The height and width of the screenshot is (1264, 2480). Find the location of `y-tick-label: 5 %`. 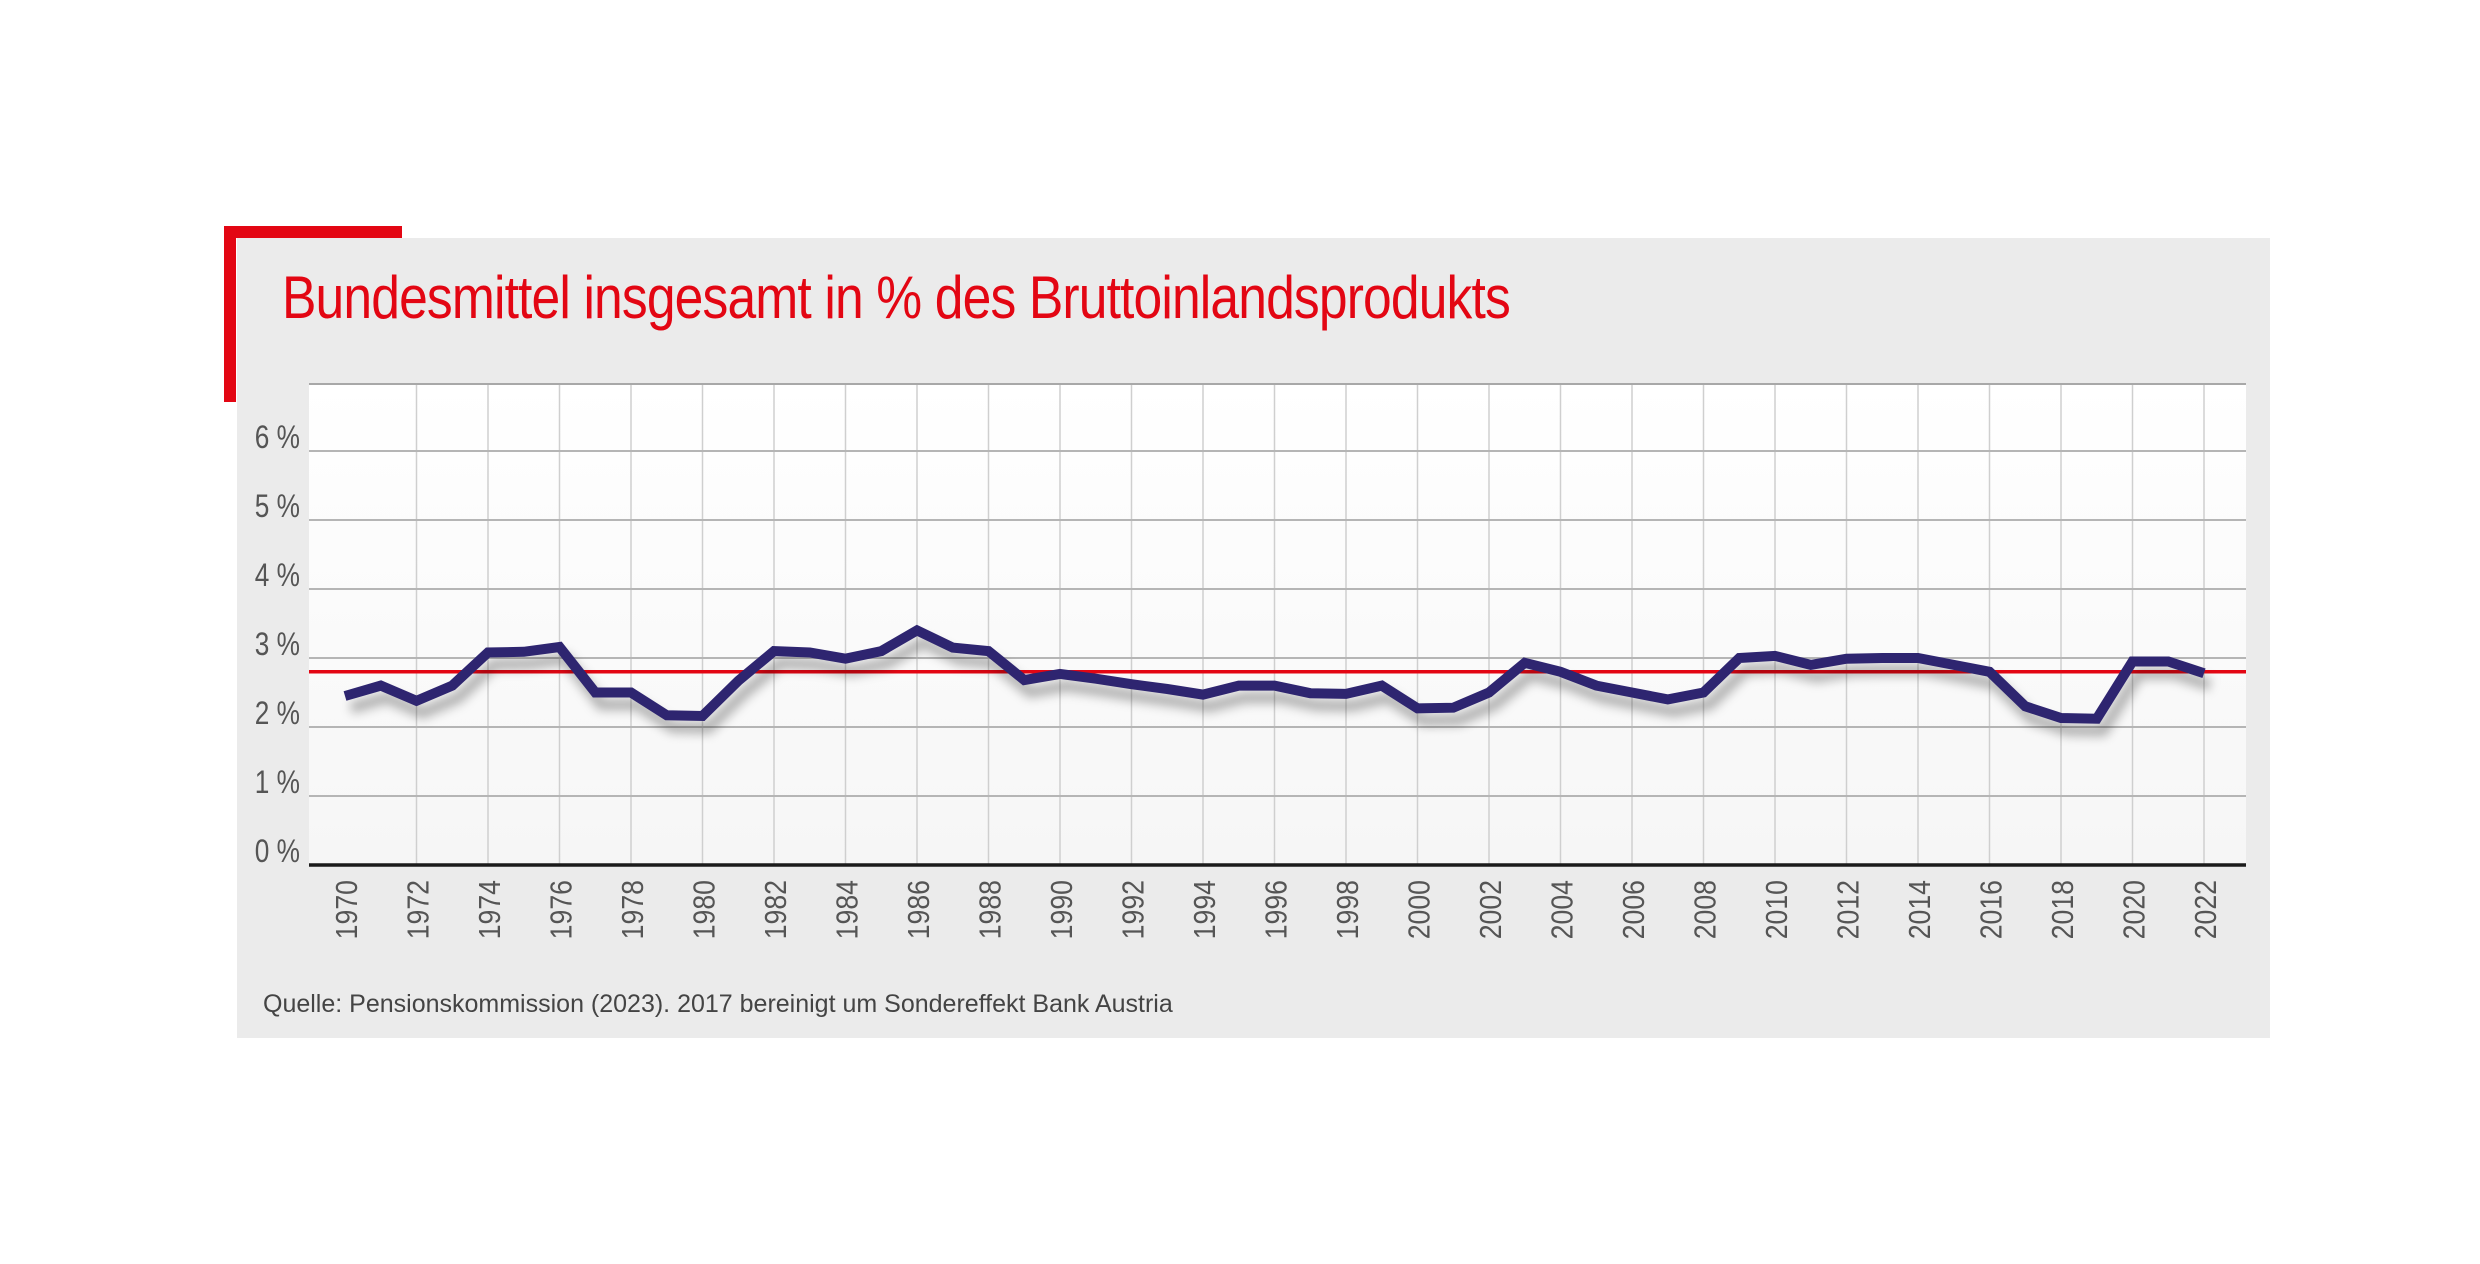

y-tick-label: 5 % is located at coordinates (277, 507).